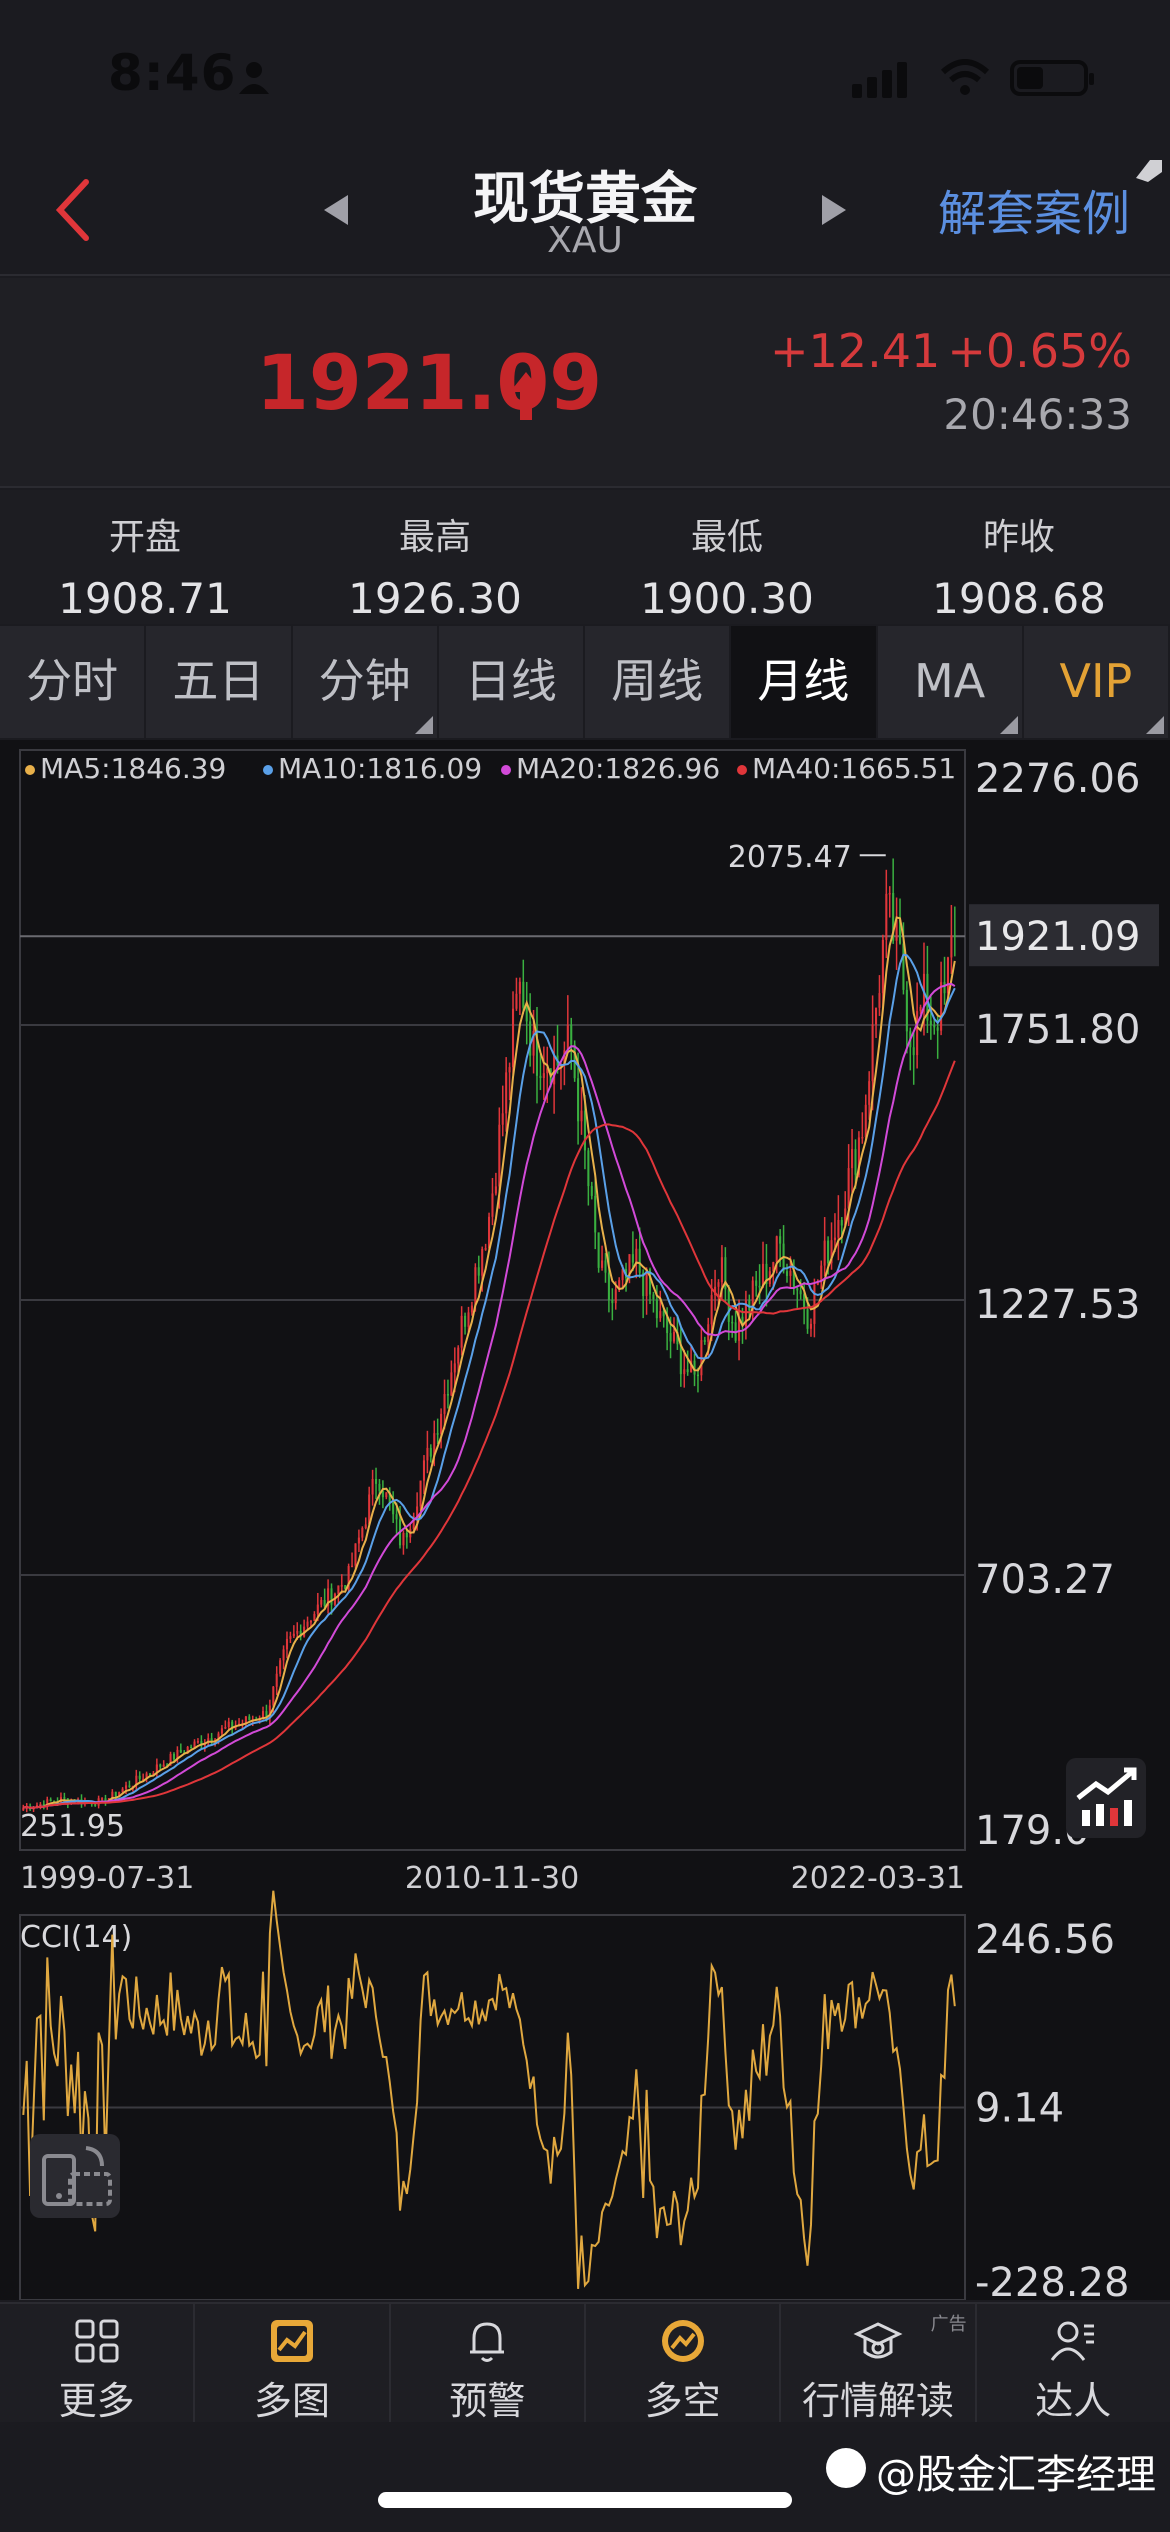 The image size is (1170, 2532). Describe the element at coordinates (684, 2363) in the screenshot. I see `nav-long-short: 多空` at that location.